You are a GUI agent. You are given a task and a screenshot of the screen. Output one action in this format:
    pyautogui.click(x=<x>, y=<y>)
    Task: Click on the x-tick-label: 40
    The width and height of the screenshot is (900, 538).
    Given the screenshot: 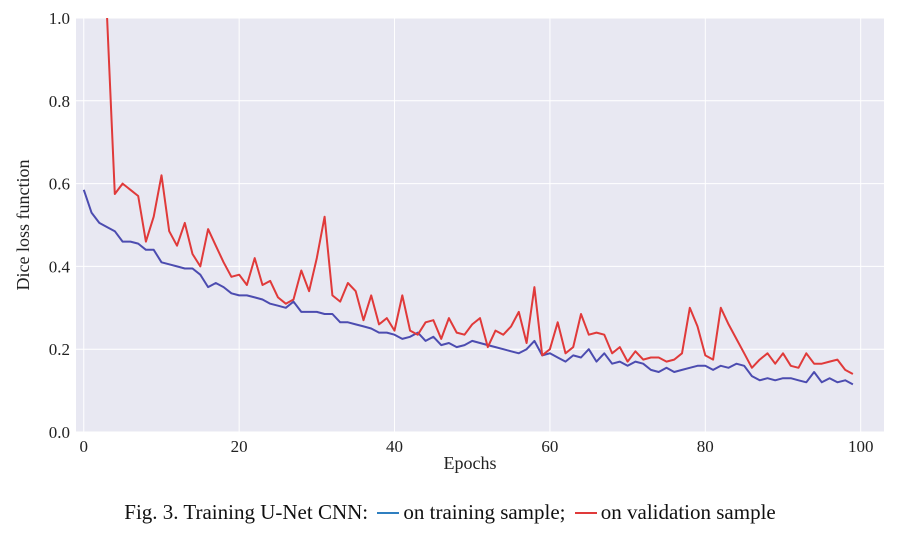 What is the action you would take?
    pyautogui.click(x=394, y=446)
    